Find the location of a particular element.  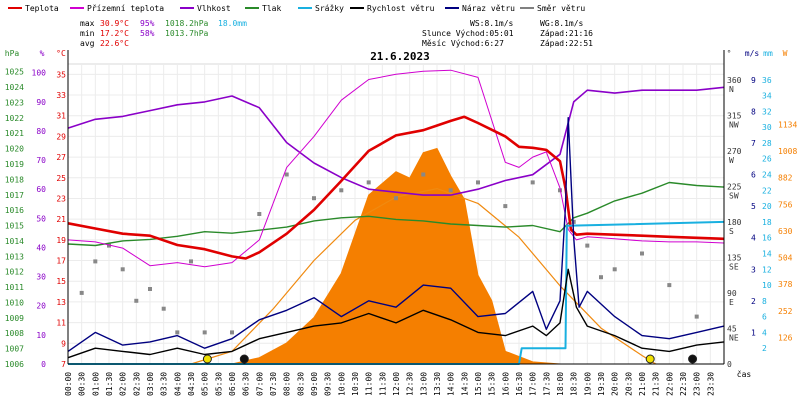

tick-label: 1009 is located at coordinates (14, 318).